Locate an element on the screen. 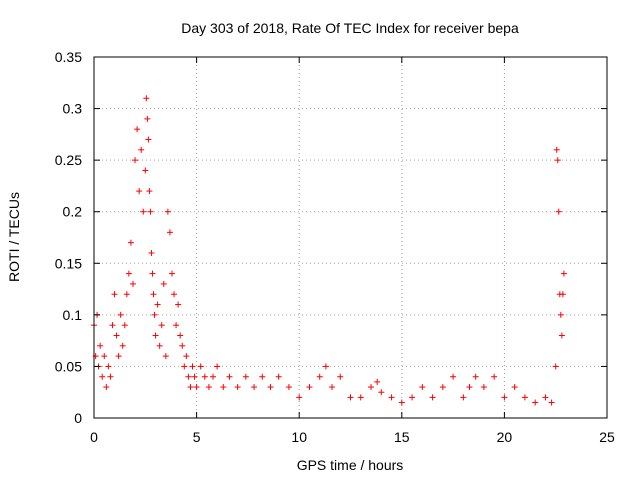 This screenshot has width=640, height=480. y-tick-label: 0.15 is located at coordinates (68, 263).